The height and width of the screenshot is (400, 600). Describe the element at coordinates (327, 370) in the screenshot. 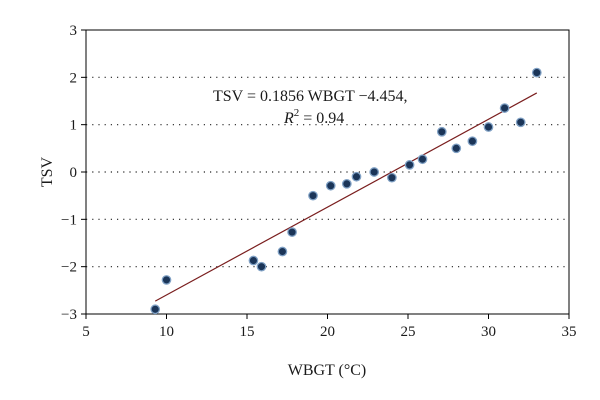

I see `x-axis-title: WBGT (°C)` at that location.